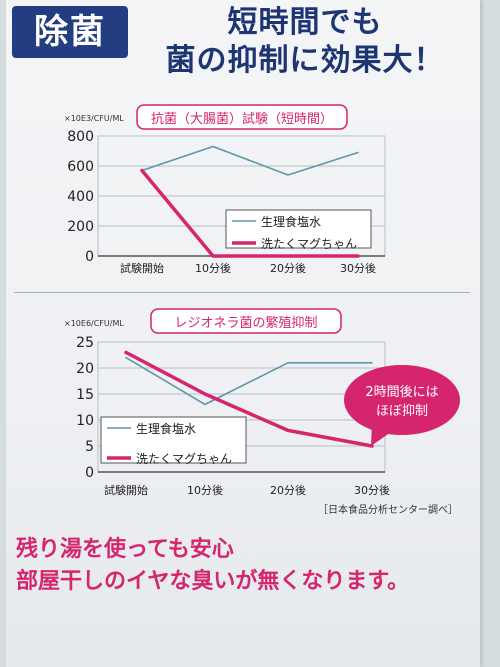  What do you see at coordinates (305, 60) in the screenshot?
I see `headline-line-2: 菌の抑制に効果大！` at bounding box center [305, 60].